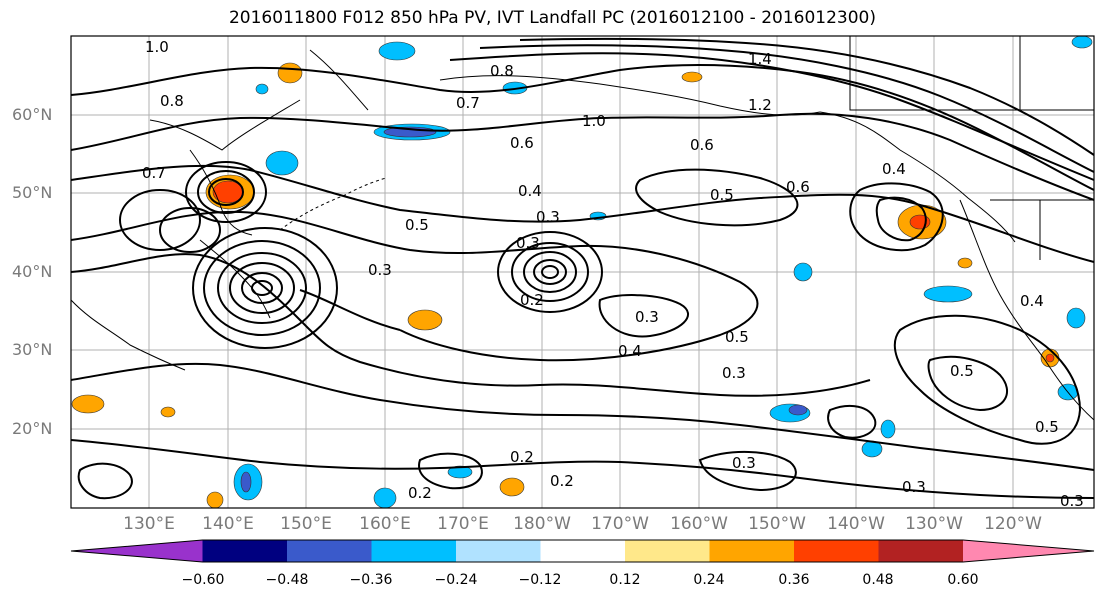 The width and height of the screenshot is (1105, 601). What do you see at coordinates (794, 580) in the screenshot?
I see `colorbar-tick: 0.36` at bounding box center [794, 580].